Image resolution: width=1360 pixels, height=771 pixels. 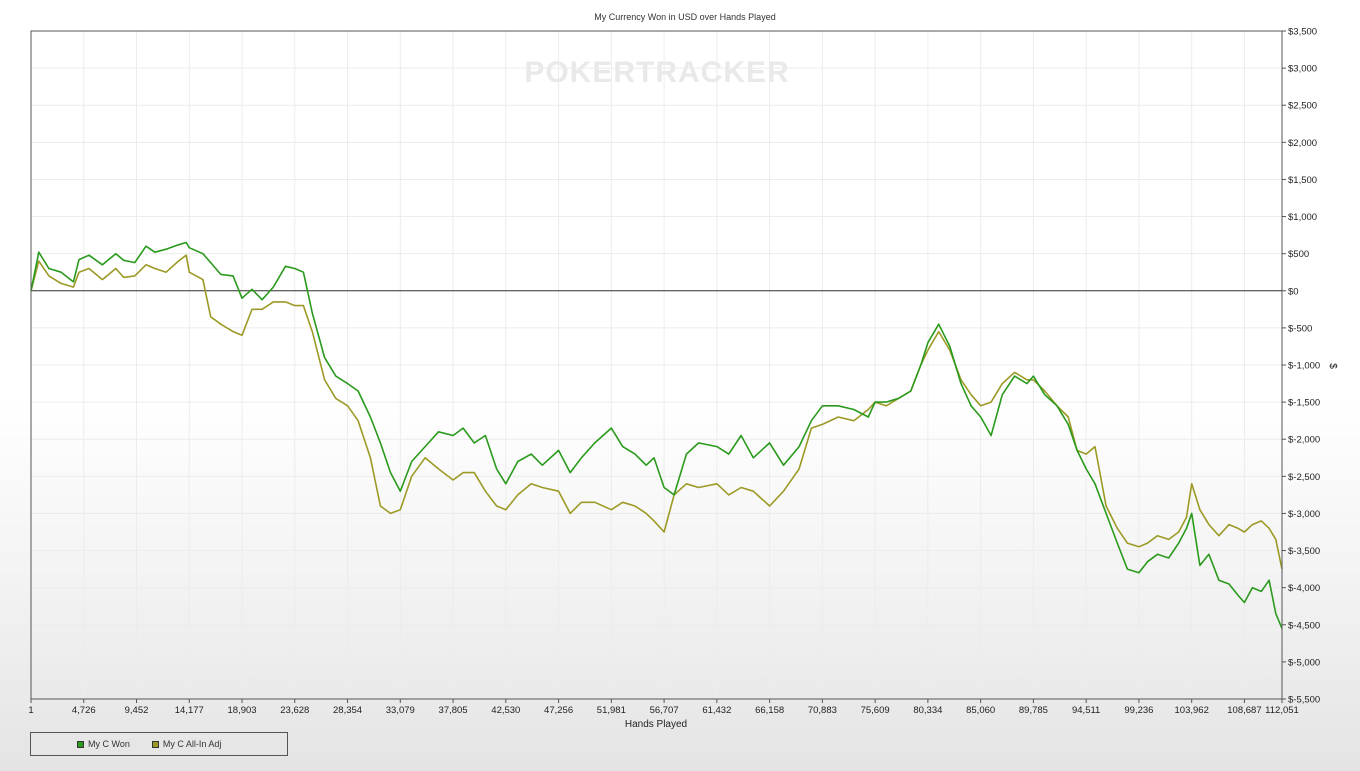 What do you see at coordinates (505, 710) in the screenshot?
I see `x-tick-label: 42,530` at bounding box center [505, 710].